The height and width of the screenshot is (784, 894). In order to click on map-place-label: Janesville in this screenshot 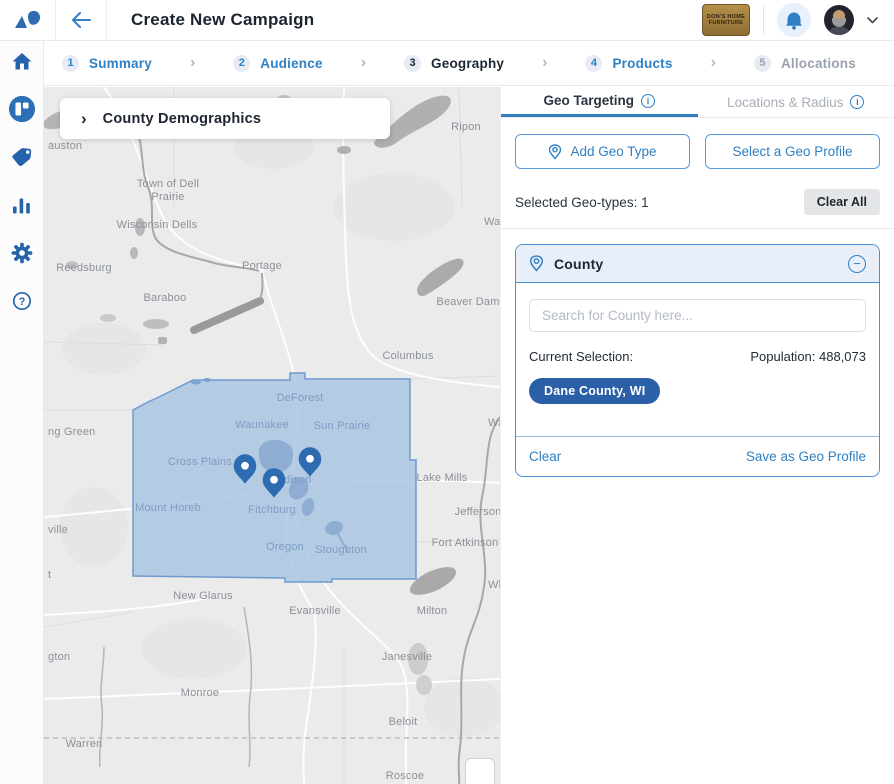, I will do `click(407, 657)`.